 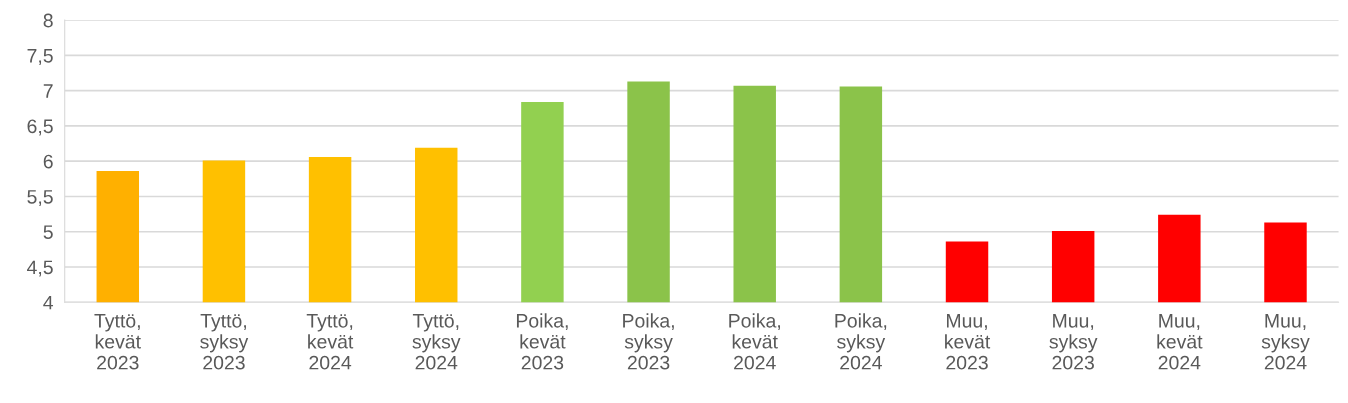 What do you see at coordinates (117, 342) in the screenshot?
I see `x-tick-label: Tyttö, kevät 2023` at bounding box center [117, 342].